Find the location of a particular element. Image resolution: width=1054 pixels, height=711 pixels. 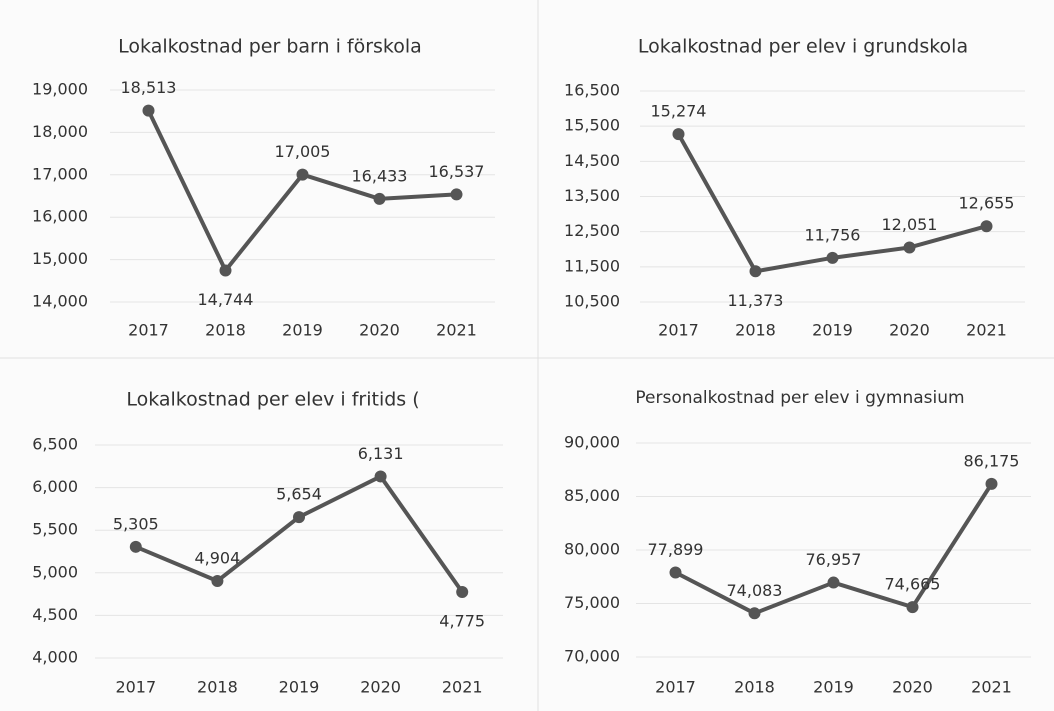

y-tick-label: 4,500 is located at coordinates (55, 614).